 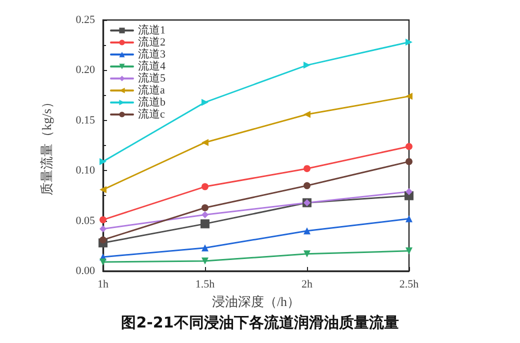 I want to click on legend-label: 流道5, so click(x=152, y=78).